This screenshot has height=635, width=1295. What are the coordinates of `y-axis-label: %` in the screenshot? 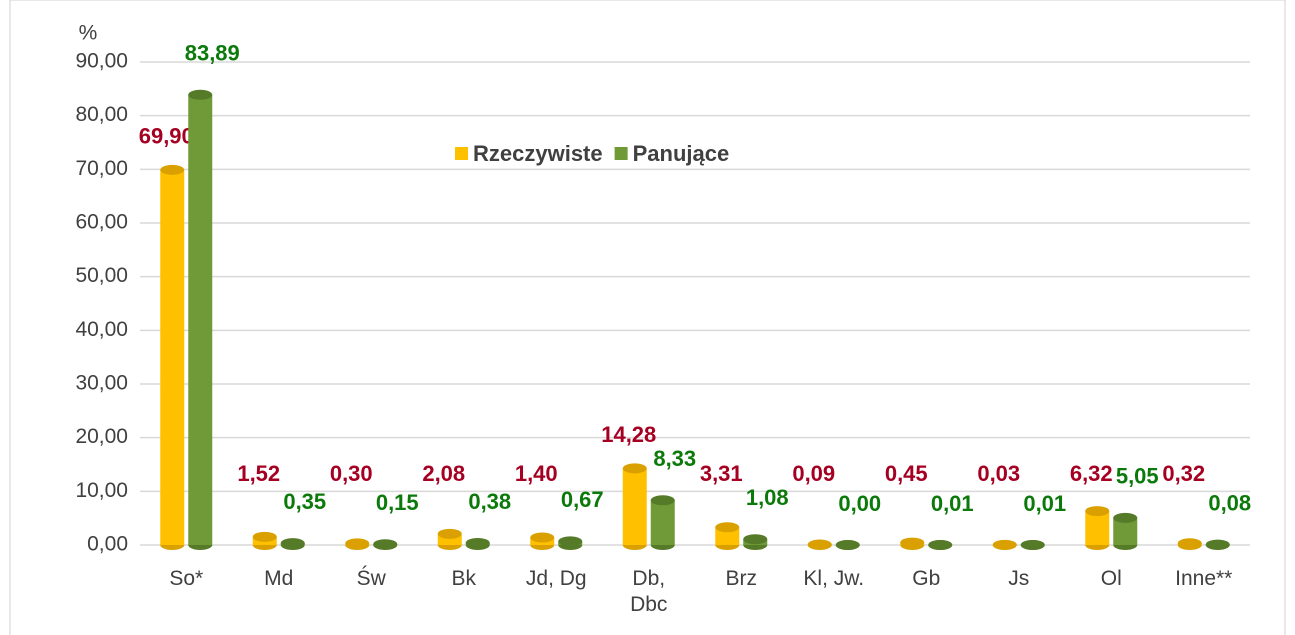 It's located at (88, 33).